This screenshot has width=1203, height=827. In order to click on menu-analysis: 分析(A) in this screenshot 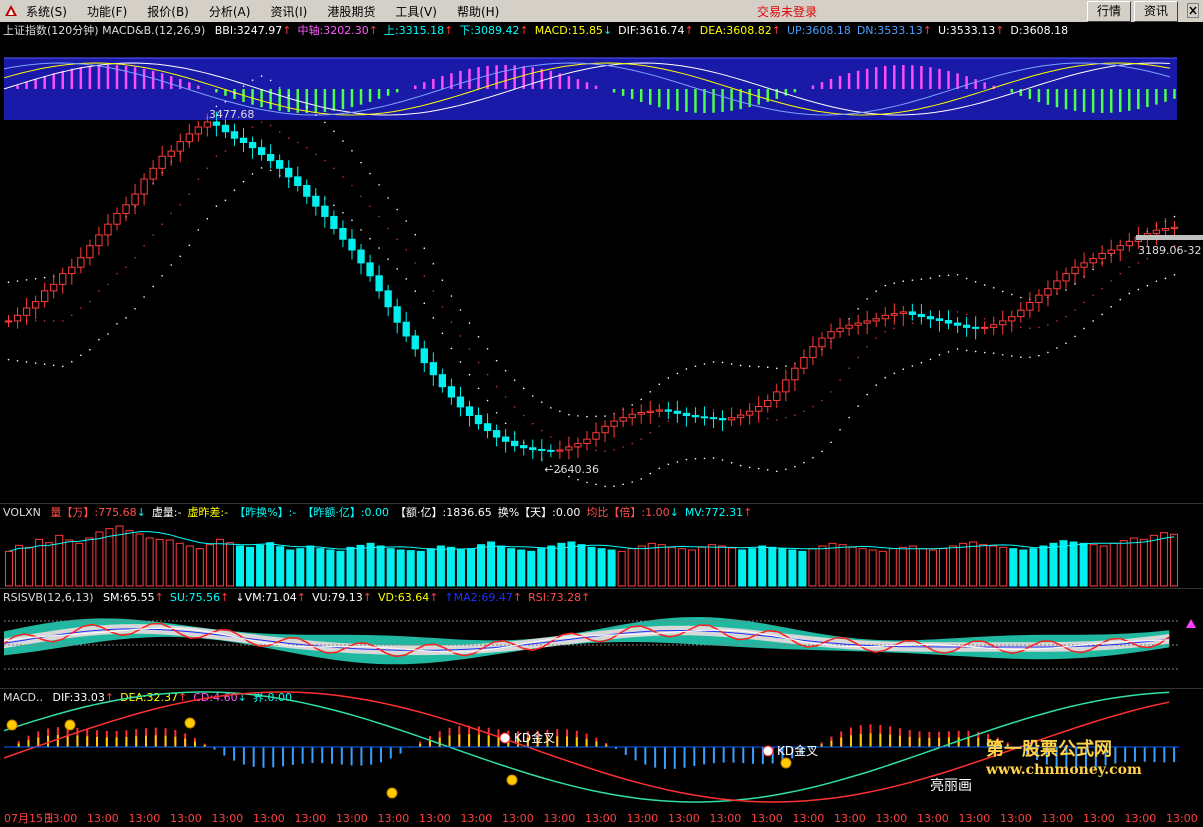, I will do `click(229, 12)`.